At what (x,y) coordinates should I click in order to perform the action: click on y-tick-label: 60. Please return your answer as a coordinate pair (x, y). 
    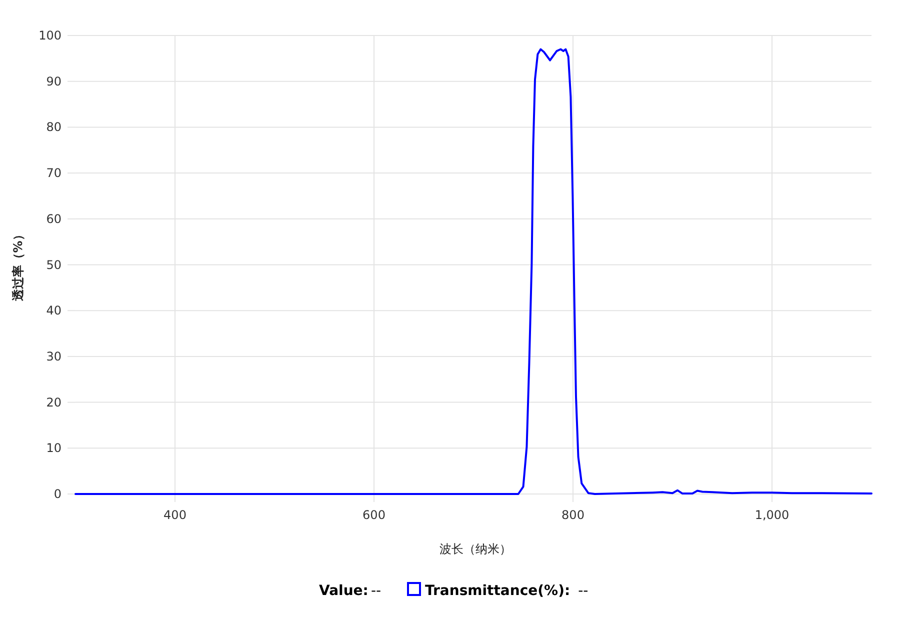
    Looking at the image, I should click on (54, 219).